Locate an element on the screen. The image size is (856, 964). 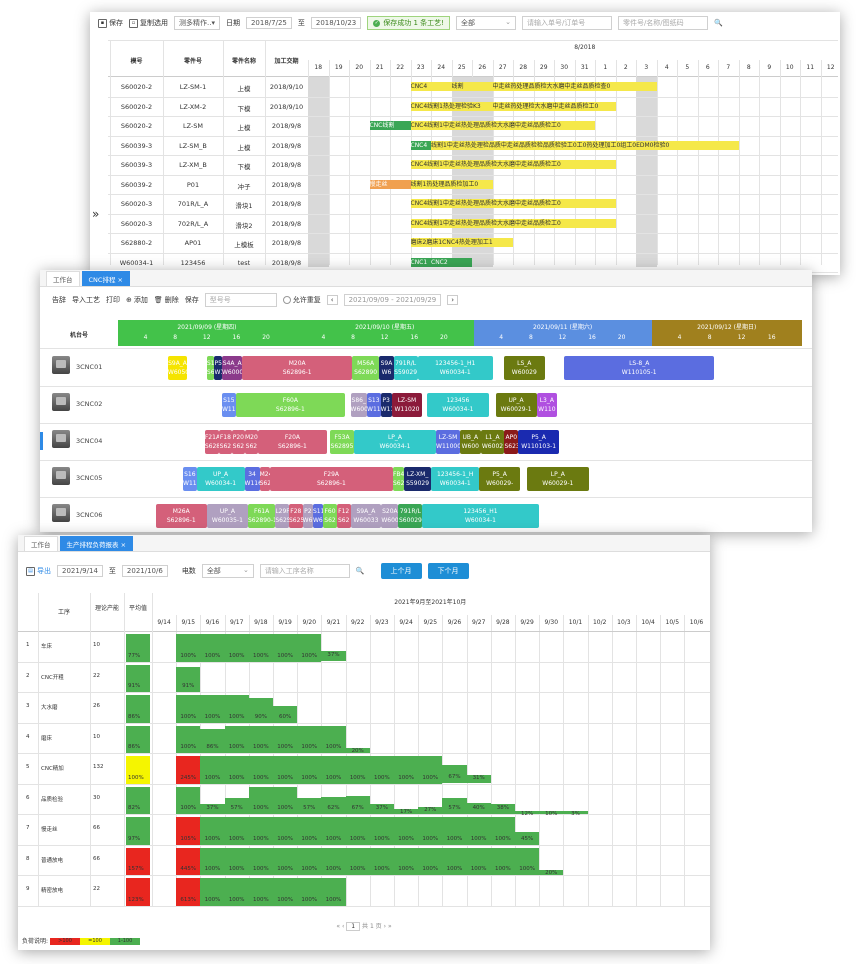
load-cell: 10% is located at coordinates (551, 814).